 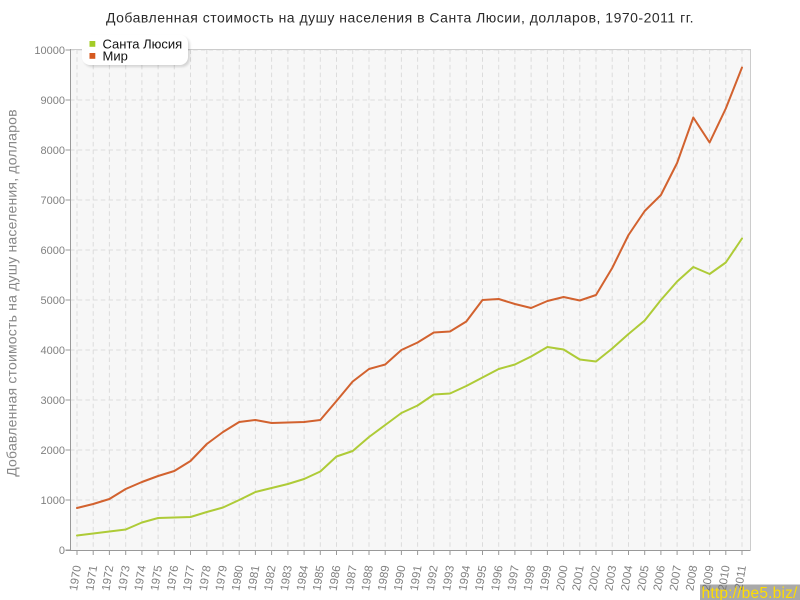 What do you see at coordinates (530, 578) in the screenshot?
I see `svg-text: 1998` at bounding box center [530, 578].